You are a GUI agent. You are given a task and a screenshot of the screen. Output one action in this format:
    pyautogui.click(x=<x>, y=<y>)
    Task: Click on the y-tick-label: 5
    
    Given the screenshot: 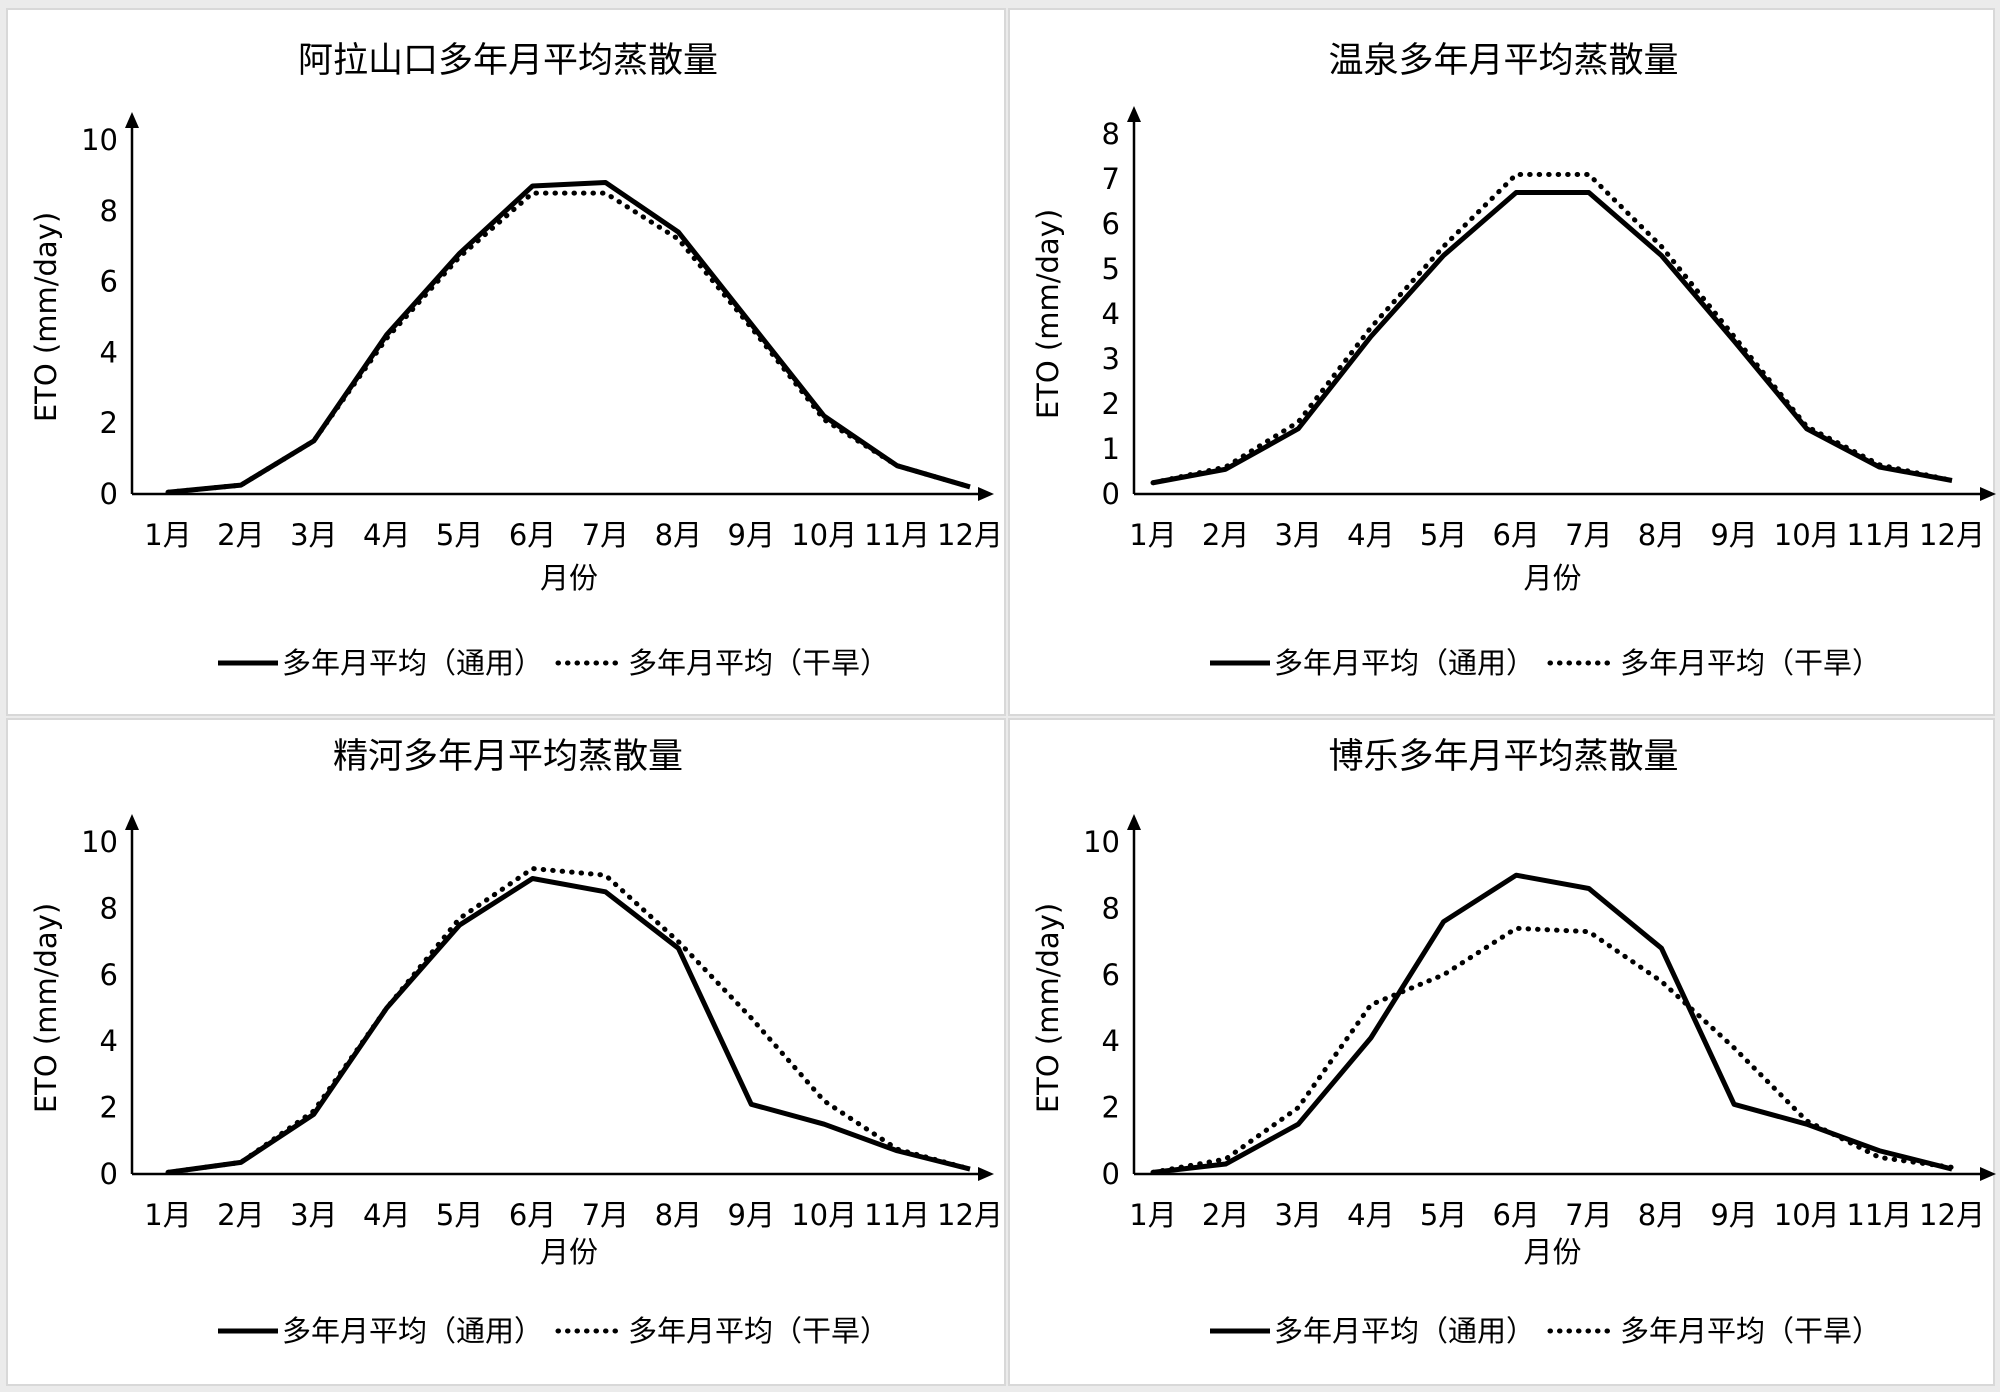 What is the action you would take?
    pyautogui.click(x=1111, y=269)
    